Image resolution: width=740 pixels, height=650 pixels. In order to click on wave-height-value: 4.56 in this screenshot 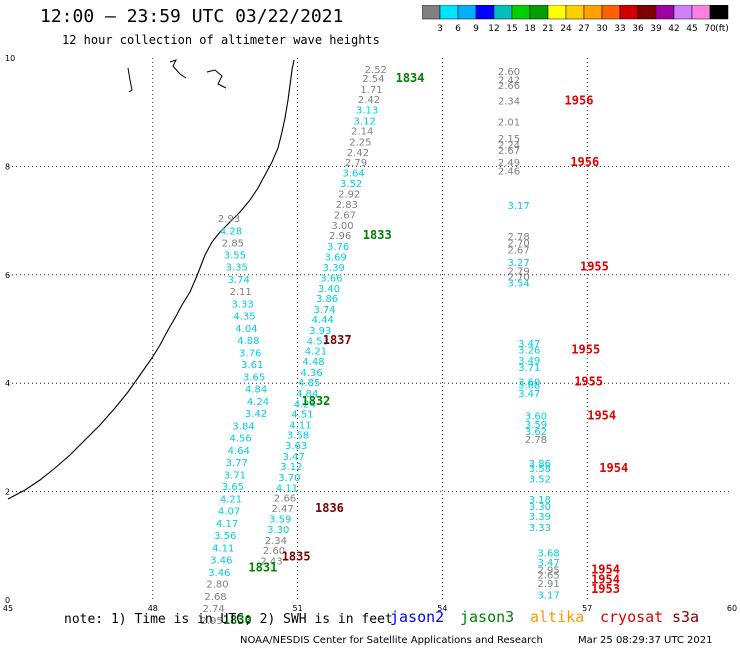, I will do `click(241, 438)`.